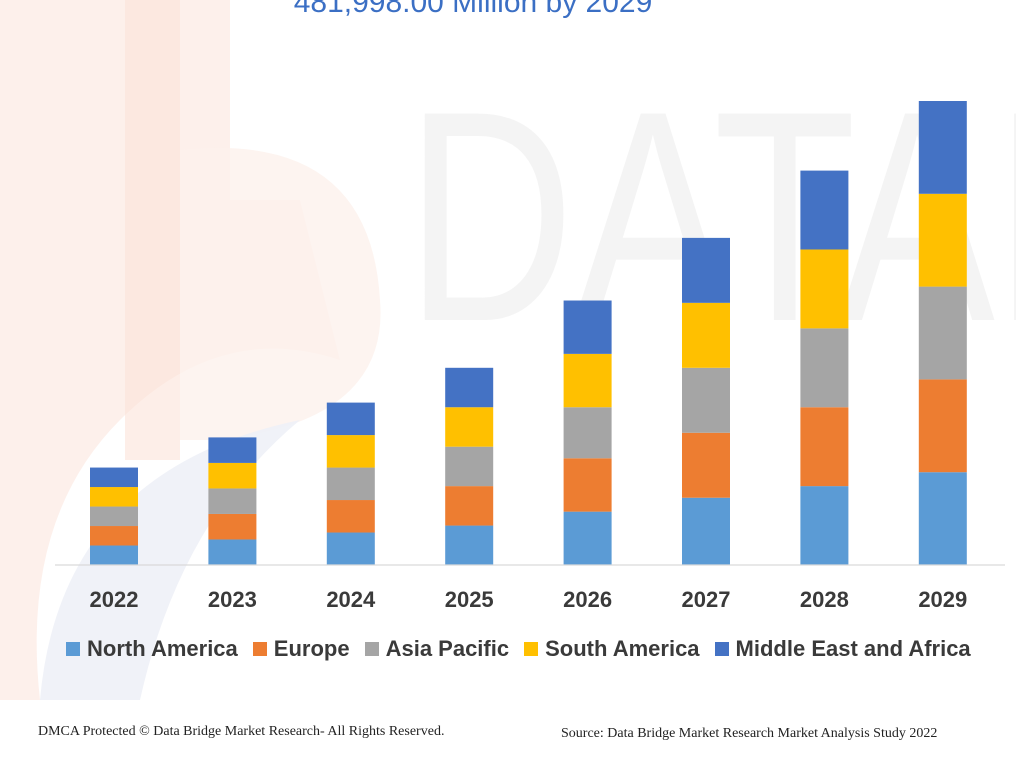 The width and height of the screenshot is (1016, 776). What do you see at coordinates (469, 466) in the screenshot?
I see `bar-2025-asia-pacific` at bounding box center [469, 466].